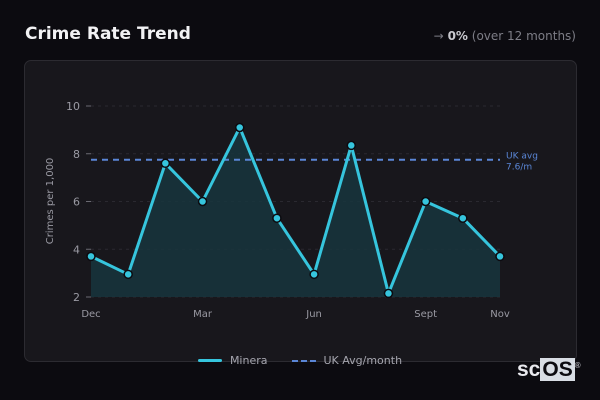 This screenshot has height=400, width=600. What do you see at coordinates (500, 314) in the screenshot?
I see `x-tick-label: Nov` at bounding box center [500, 314].